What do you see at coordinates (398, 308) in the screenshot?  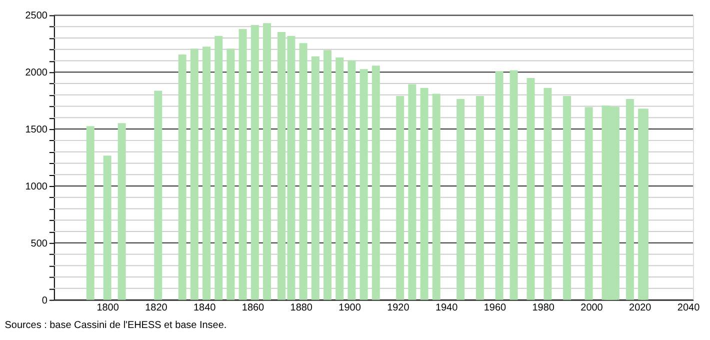 I see `x-tick-label: 1920` at bounding box center [398, 308].